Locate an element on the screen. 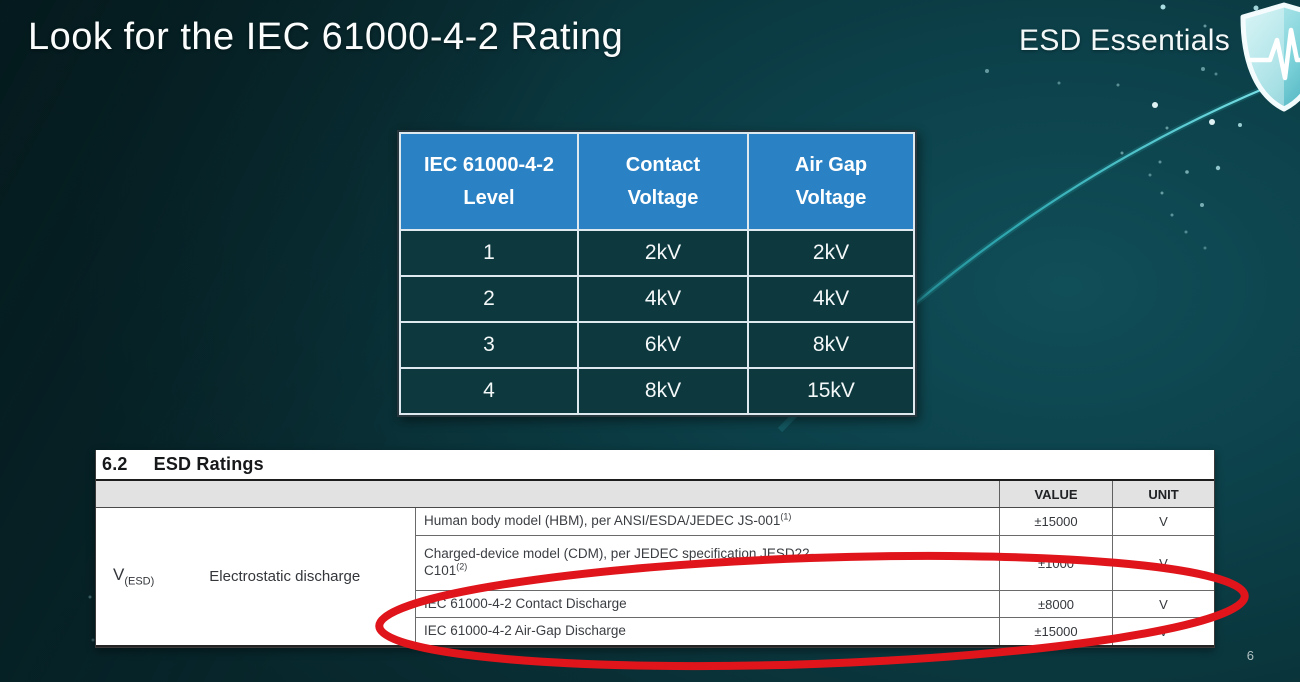  table-cell: 3 is located at coordinates (489, 345).